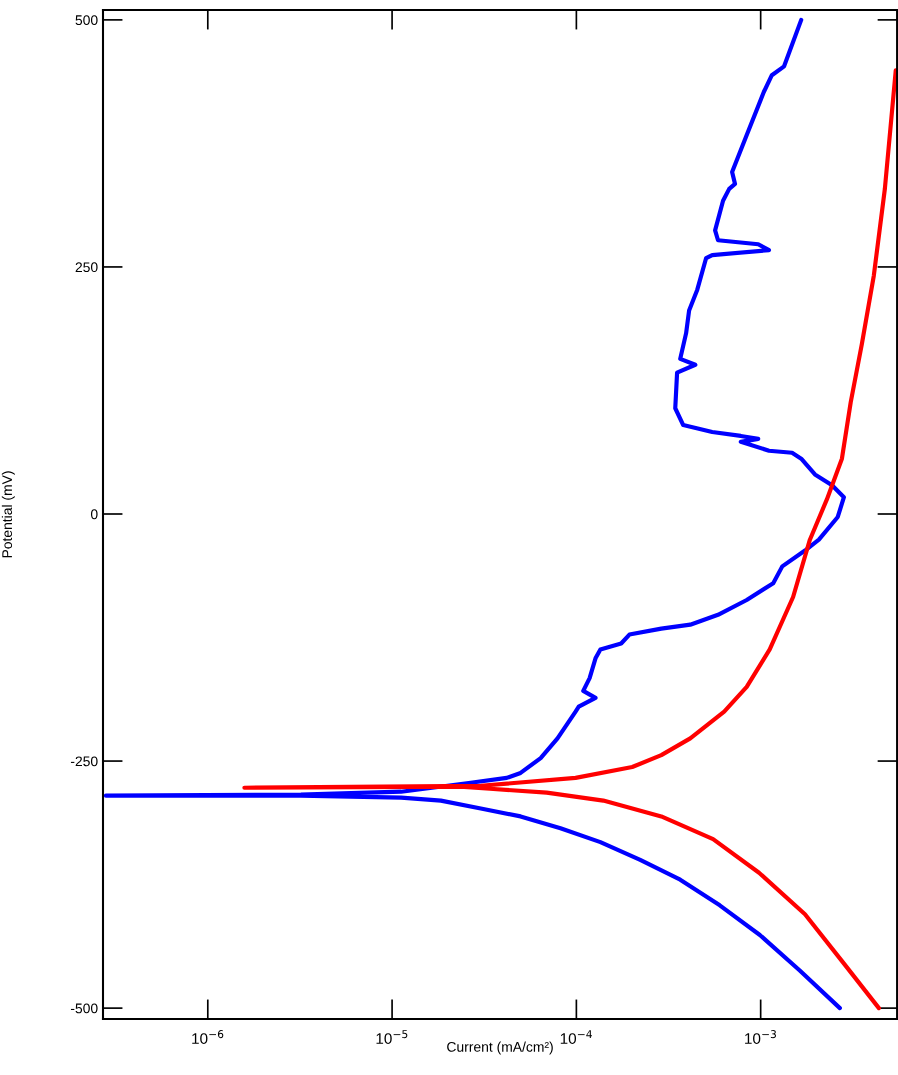  I want to click on y-axis-title: Potential (mV), so click(8, 514).